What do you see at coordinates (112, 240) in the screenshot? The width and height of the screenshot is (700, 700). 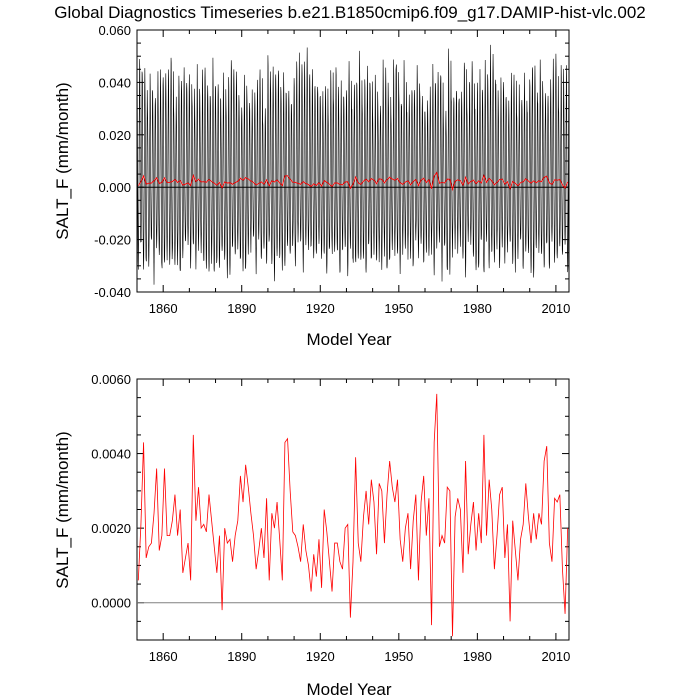 I see `top-y-tick-label: -0.020` at bounding box center [112, 240].